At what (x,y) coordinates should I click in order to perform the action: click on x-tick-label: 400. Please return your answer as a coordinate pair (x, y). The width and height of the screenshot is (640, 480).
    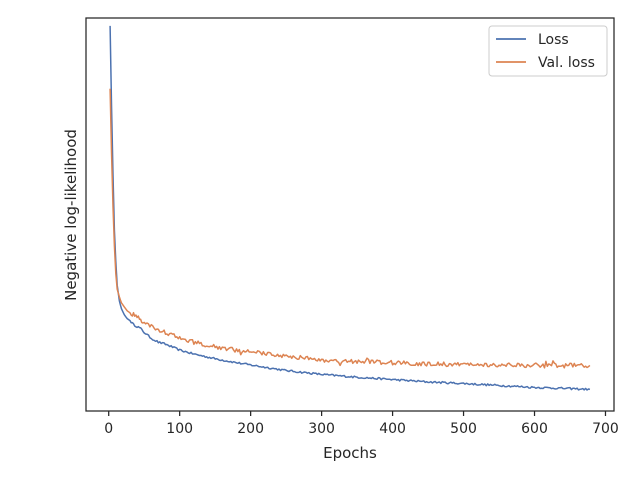
    Looking at the image, I should click on (392, 429).